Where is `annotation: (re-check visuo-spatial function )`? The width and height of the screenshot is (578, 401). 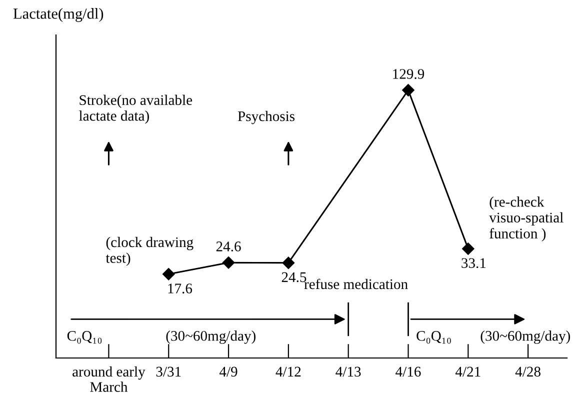 annotation: (re-check visuo-spatial function ) is located at coordinates (526, 219).